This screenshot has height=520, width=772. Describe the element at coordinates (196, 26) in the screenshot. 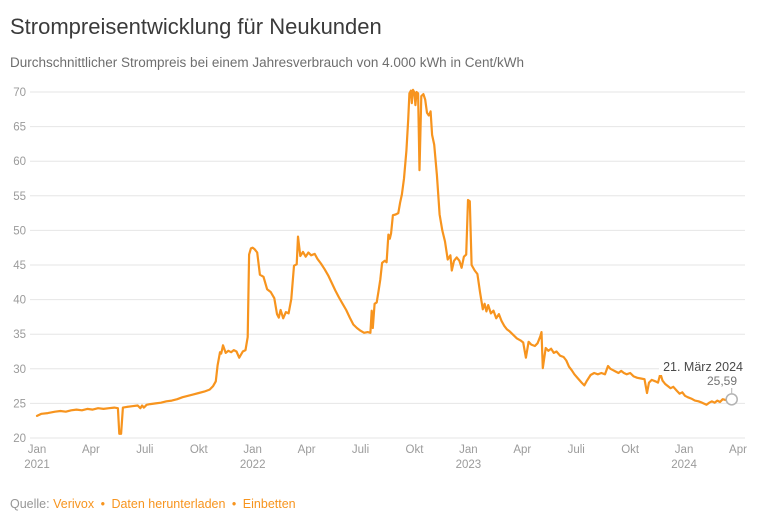

I see `page-title: Strompreisentwicklung für Neukunden` at that location.